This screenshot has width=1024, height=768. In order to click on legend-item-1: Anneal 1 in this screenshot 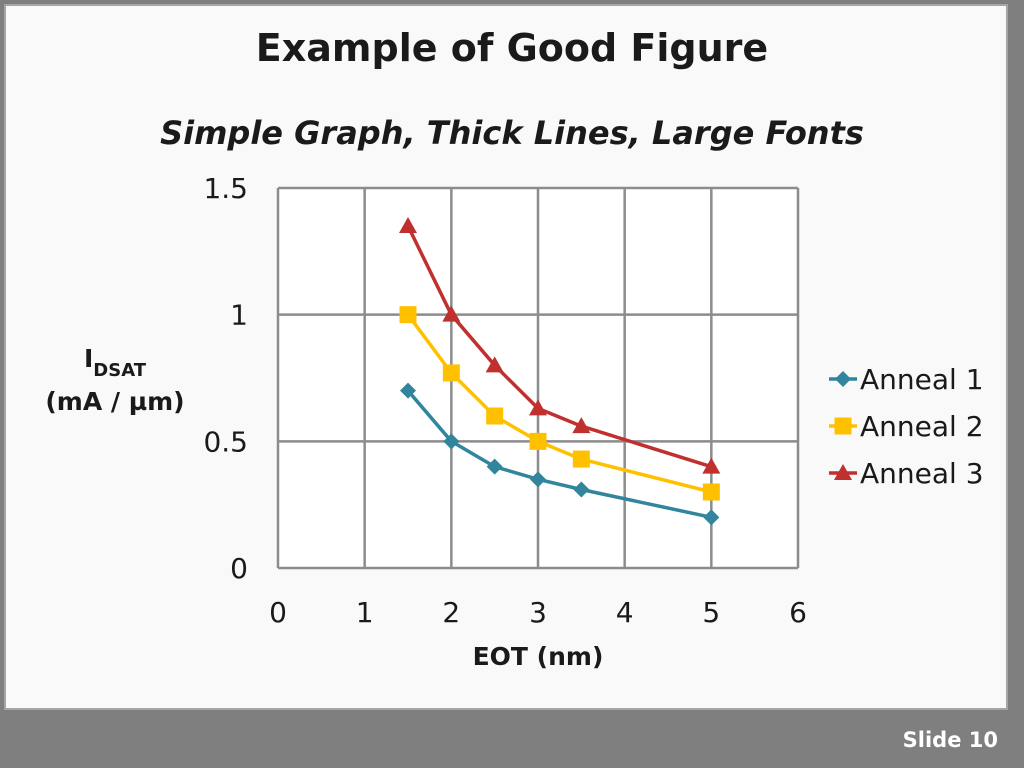, I will do `click(906, 379)`.